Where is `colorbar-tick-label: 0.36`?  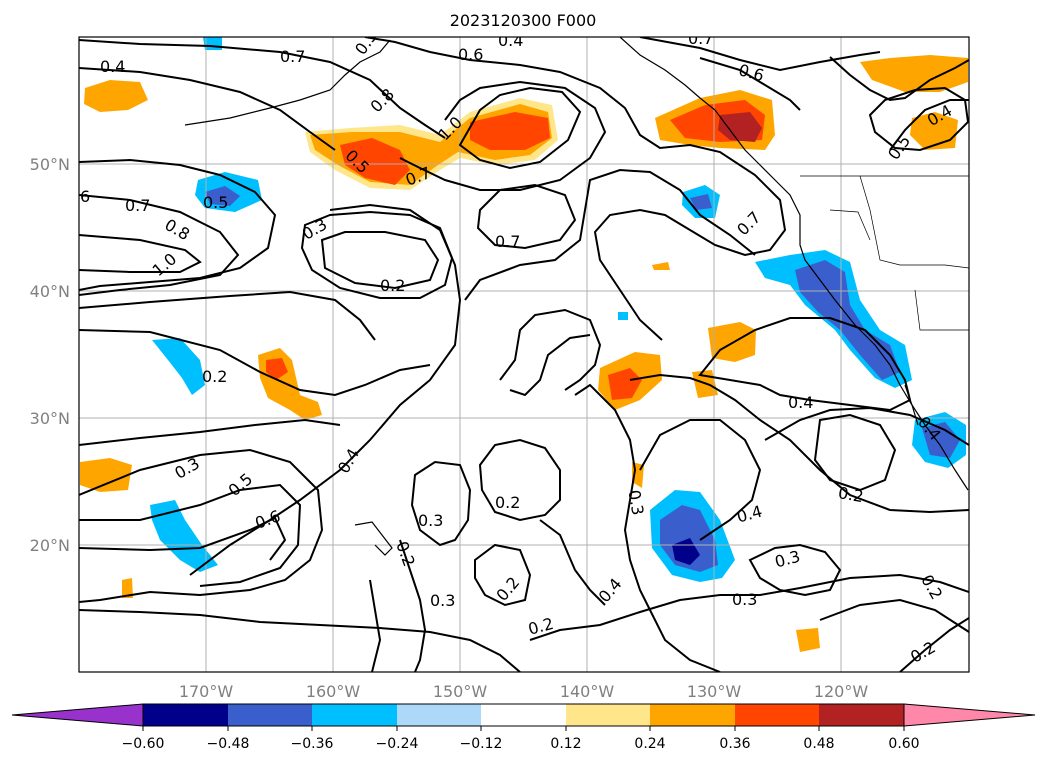
colorbar-tick-label: 0.36 is located at coordinates (734, 744).